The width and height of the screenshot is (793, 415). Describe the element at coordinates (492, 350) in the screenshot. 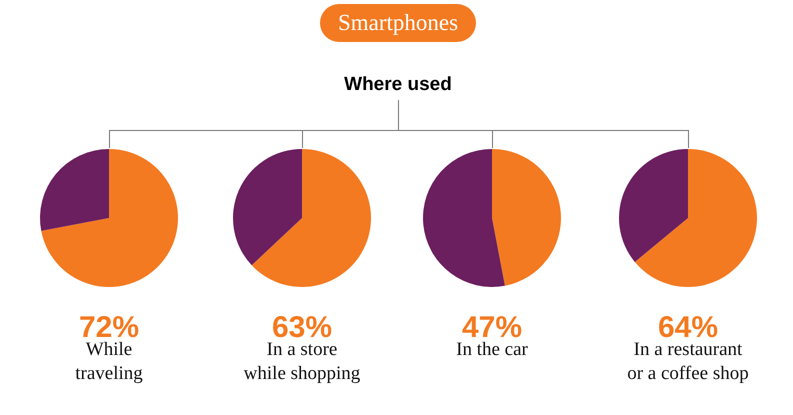

I see `text: In the car` at that location.